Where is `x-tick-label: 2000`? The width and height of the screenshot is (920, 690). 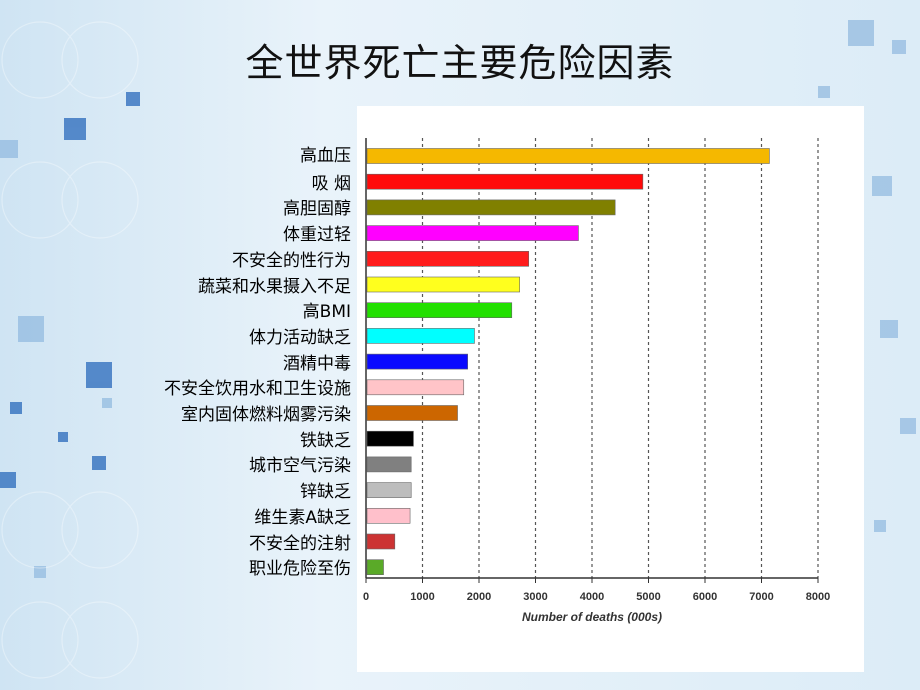 x-tick-label: 2000 is located at coordinates (479, 597).